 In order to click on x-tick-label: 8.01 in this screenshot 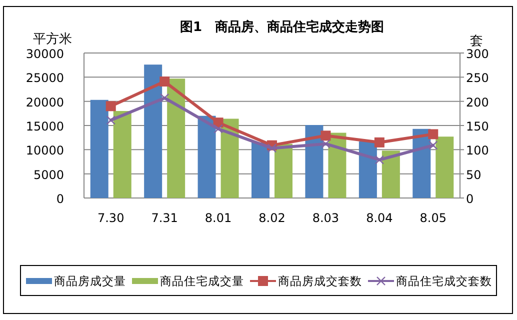, I will do `click(218, 218)`.